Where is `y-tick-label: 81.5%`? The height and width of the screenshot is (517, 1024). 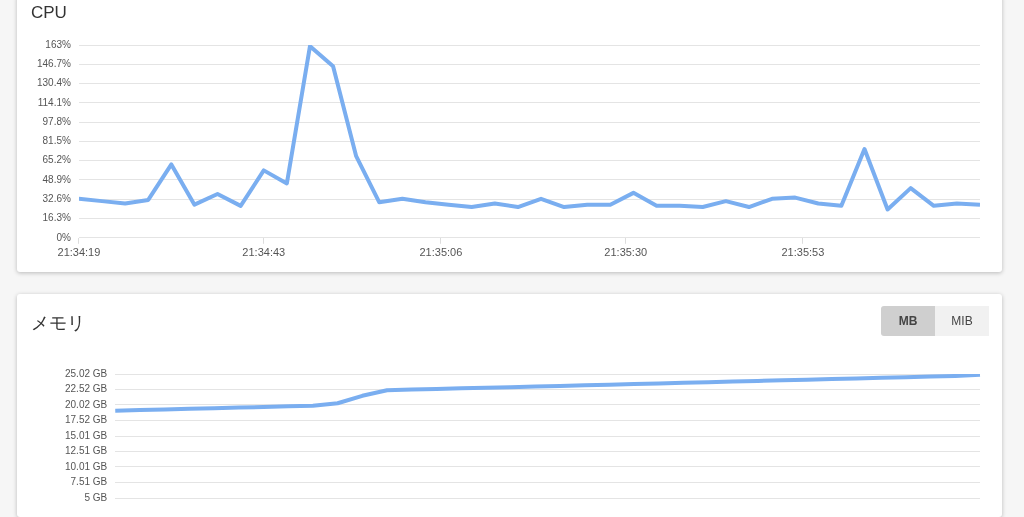 y-tick-label: 81.5% is located at coordinates (57, 141).